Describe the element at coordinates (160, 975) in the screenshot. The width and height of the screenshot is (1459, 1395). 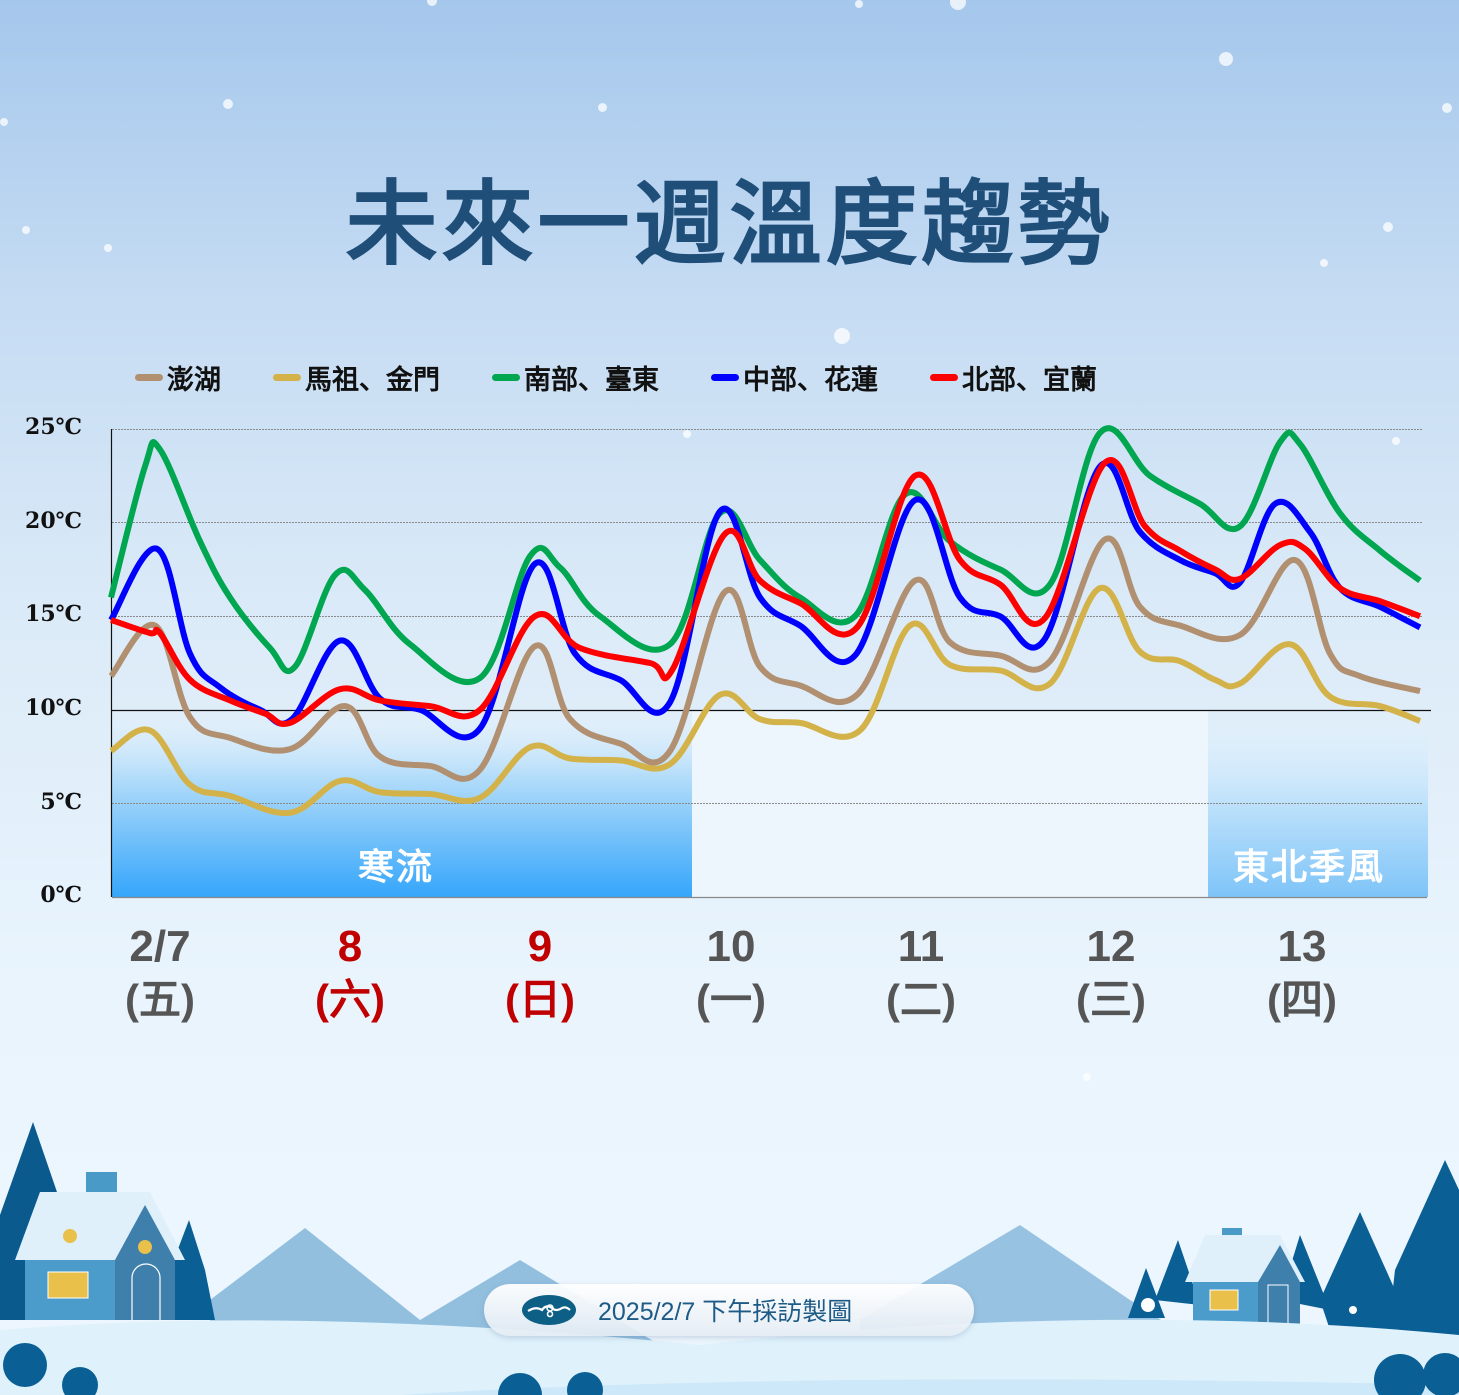
I see `x-label-0: 2/7 (五)` at that location.